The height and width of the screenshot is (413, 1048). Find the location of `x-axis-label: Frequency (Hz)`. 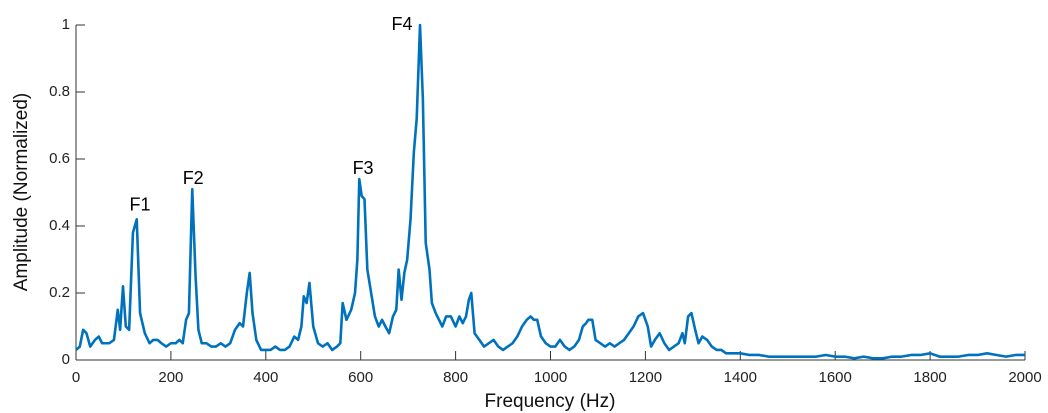

x-axis-label: Frequency (Hz) is located at coordinates (550, 401).